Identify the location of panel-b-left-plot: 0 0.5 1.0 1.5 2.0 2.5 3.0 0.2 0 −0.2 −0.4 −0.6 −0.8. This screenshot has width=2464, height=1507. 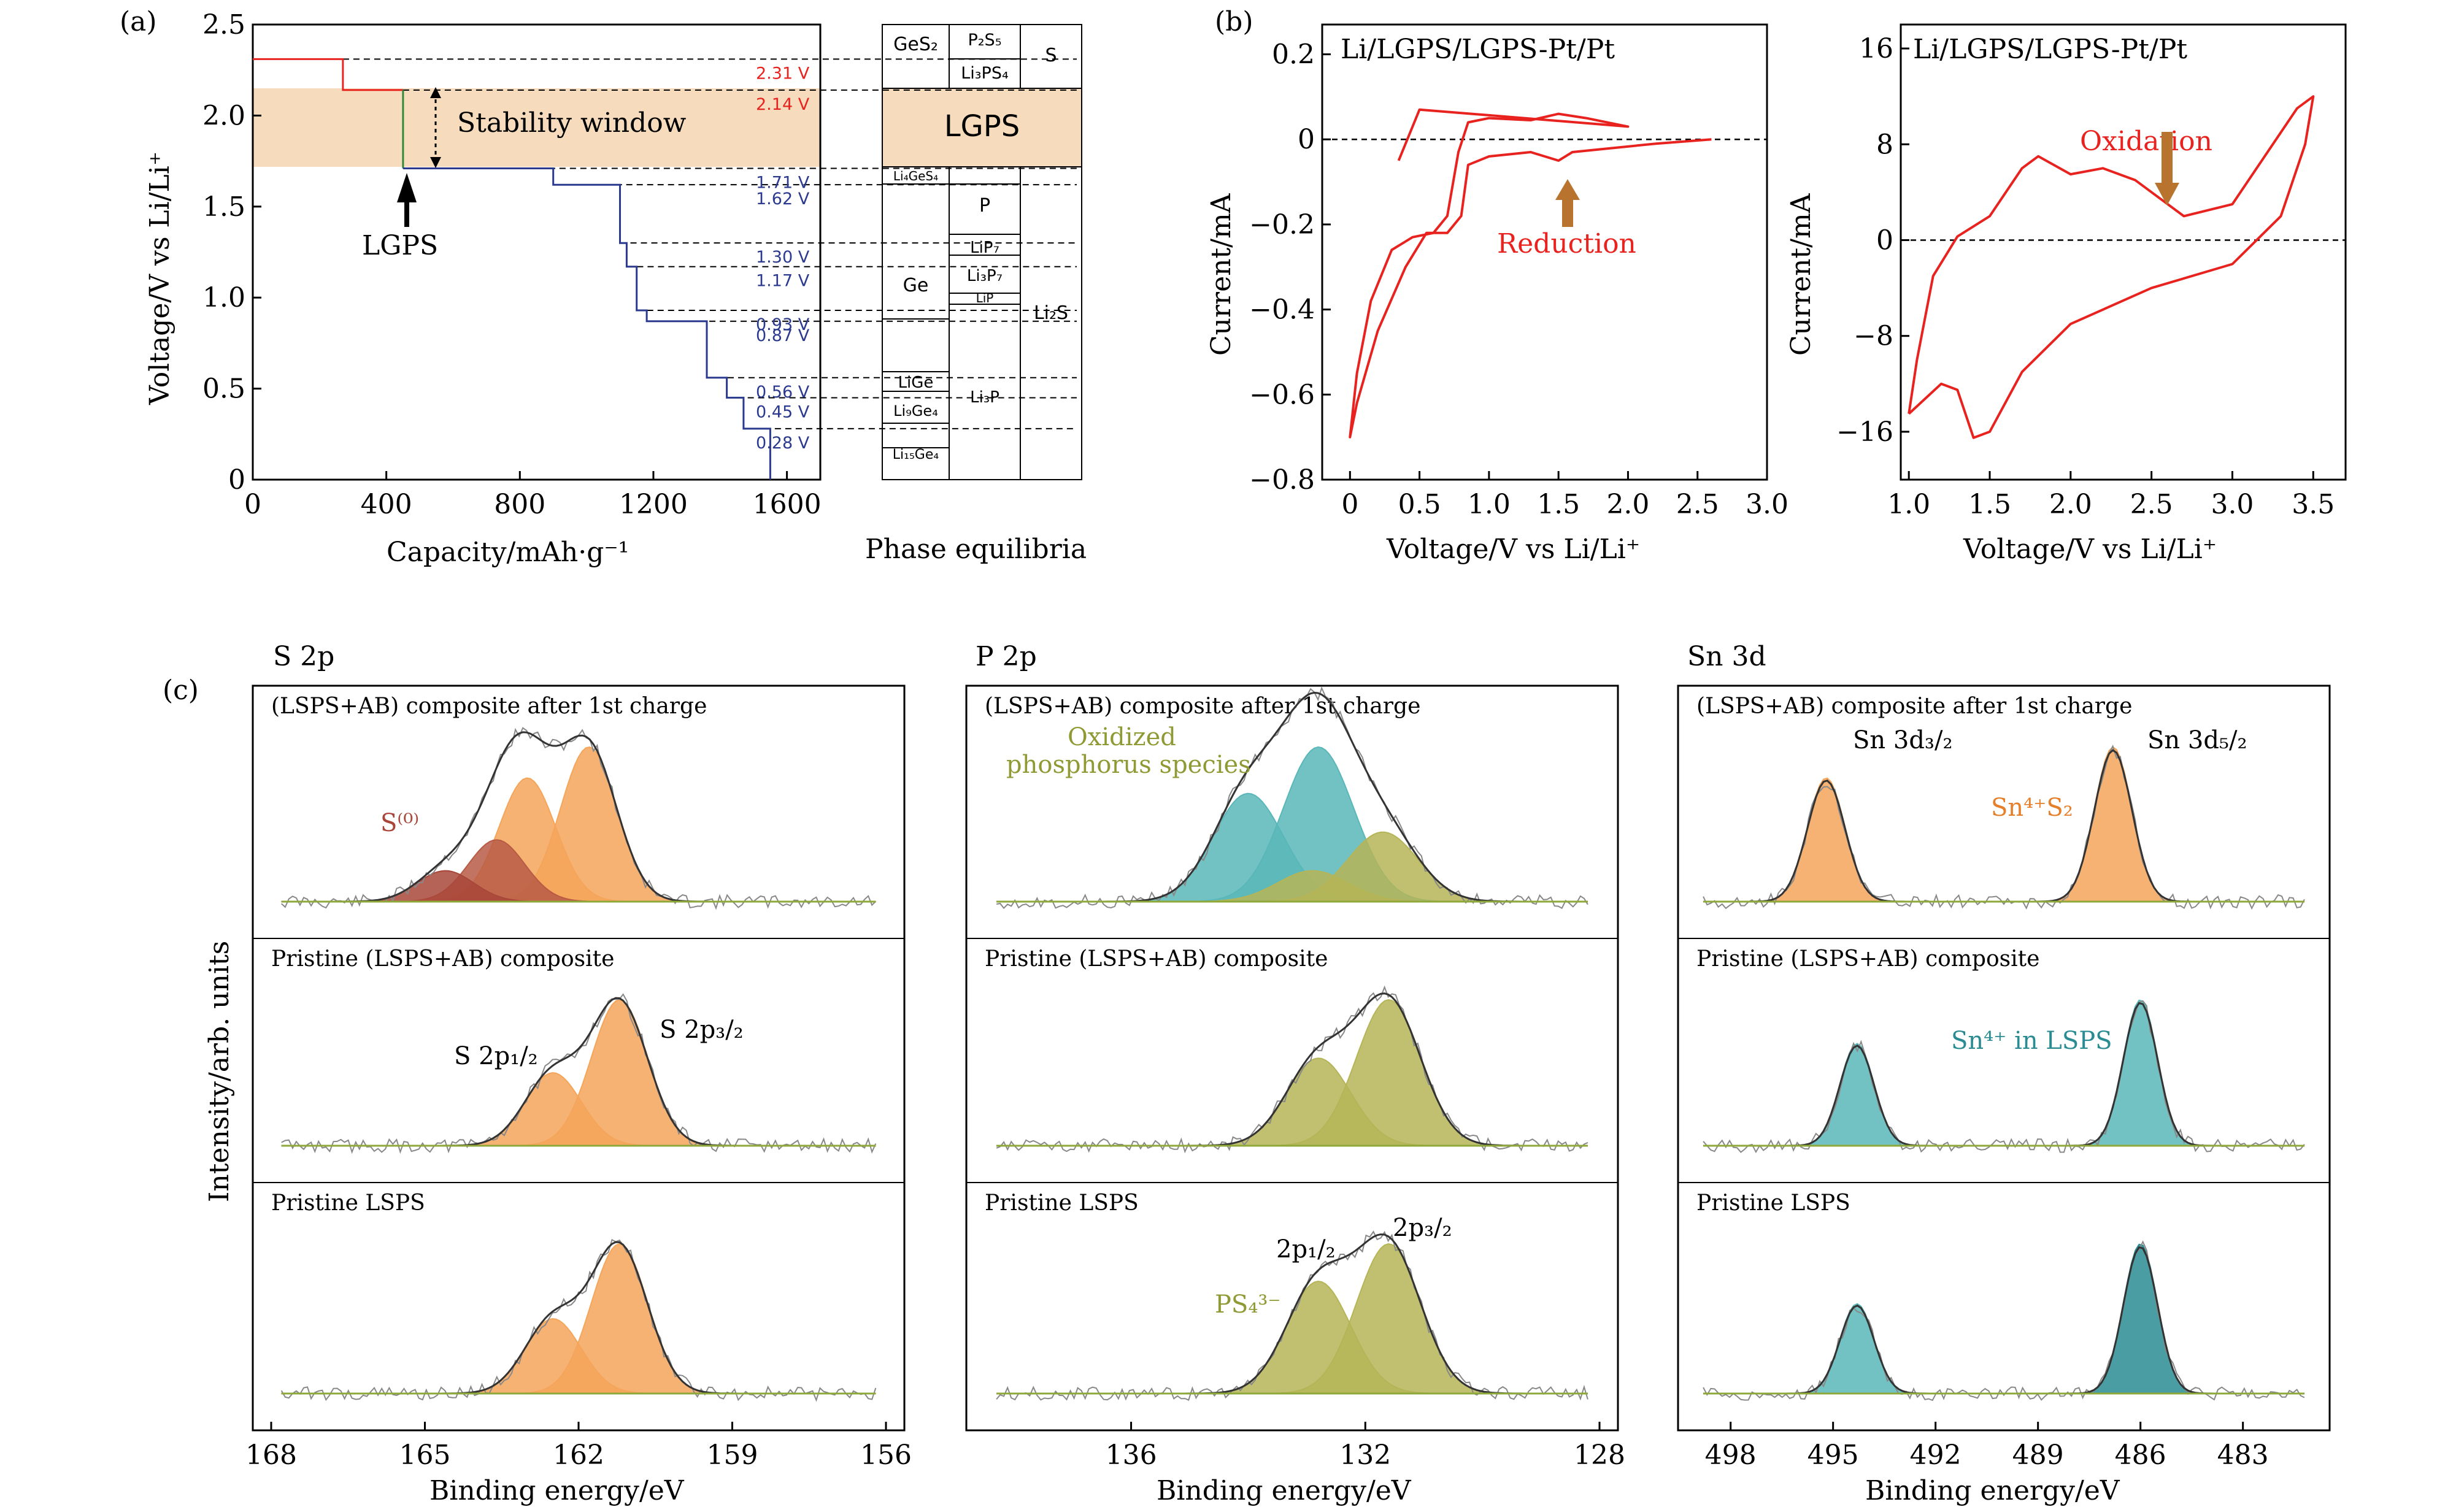
(1519, 279).